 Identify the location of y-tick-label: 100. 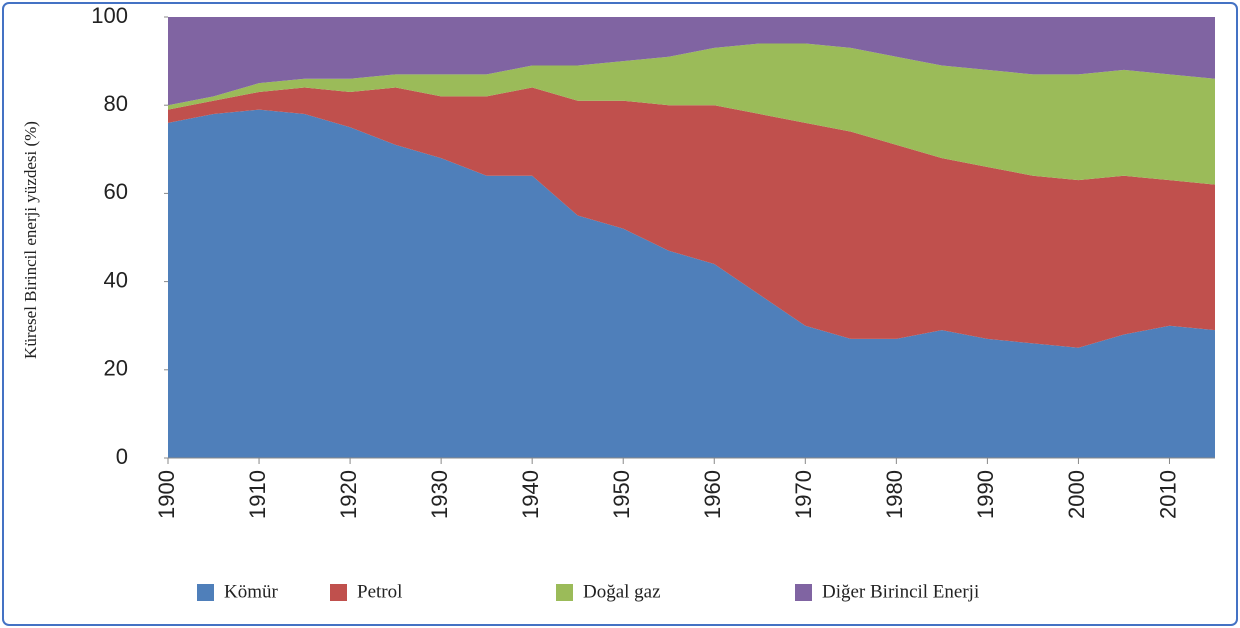
(109, 15).